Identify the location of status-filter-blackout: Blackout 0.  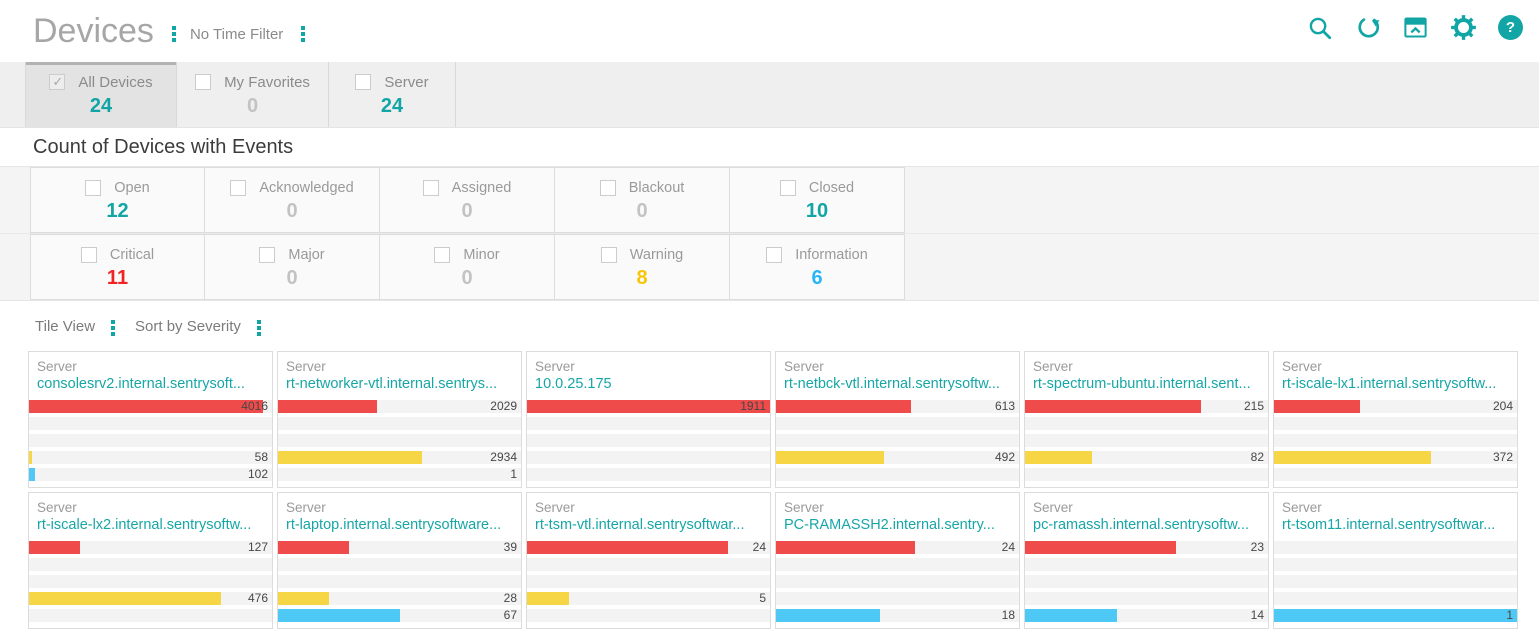
(642, 200).